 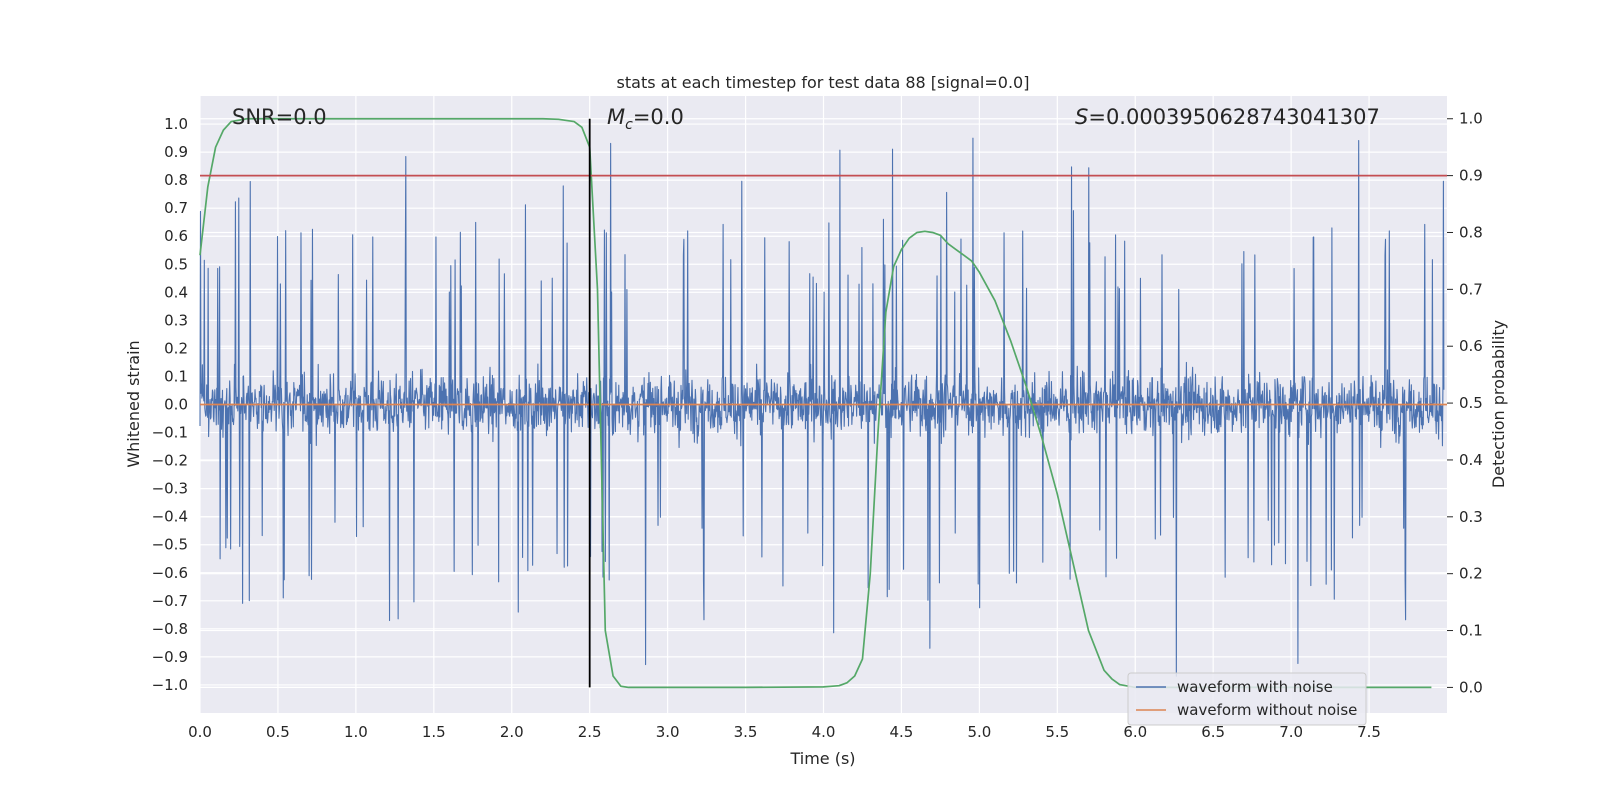 What do you see at coordinates (822, 758) in the screenshot?
I see `x-axis-label: Time (s)` at bounding box center [822, 758].